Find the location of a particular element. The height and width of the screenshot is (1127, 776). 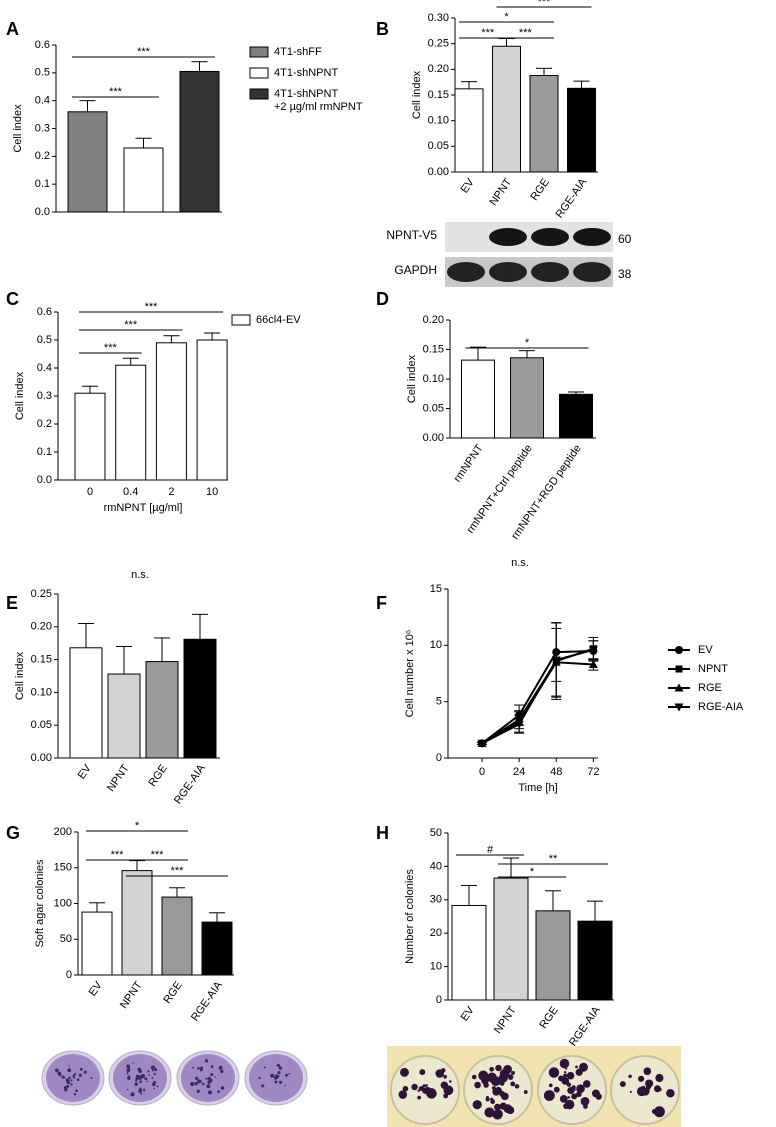

y-tick-label: 100 is located at coordinates (63, 903).